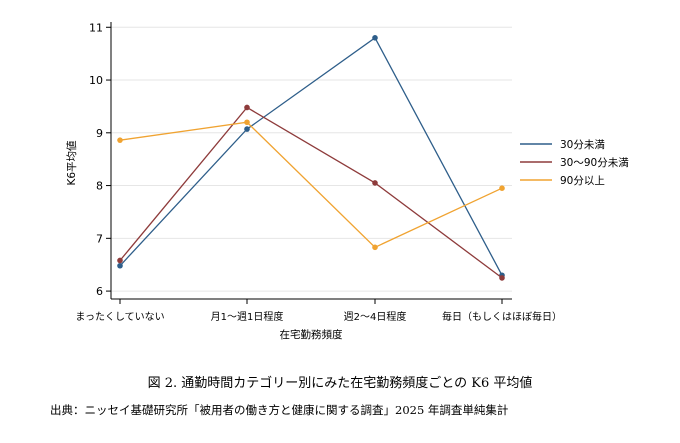 This screenshot has width=680, height=443. I want to click on legend-label: 30〜90分未満, so click(594, 163).